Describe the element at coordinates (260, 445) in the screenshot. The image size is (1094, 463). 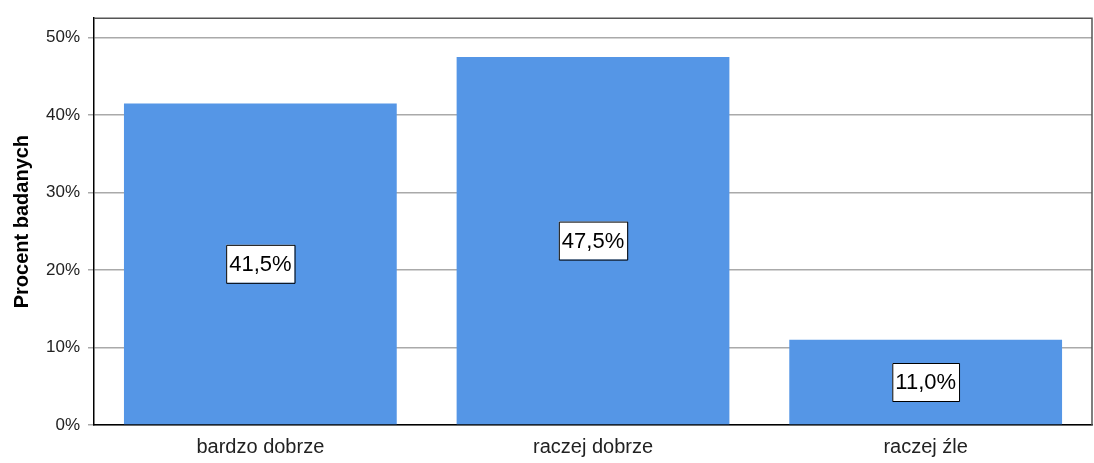
I see `x-tick-label: bardzo dobrze` at that location.